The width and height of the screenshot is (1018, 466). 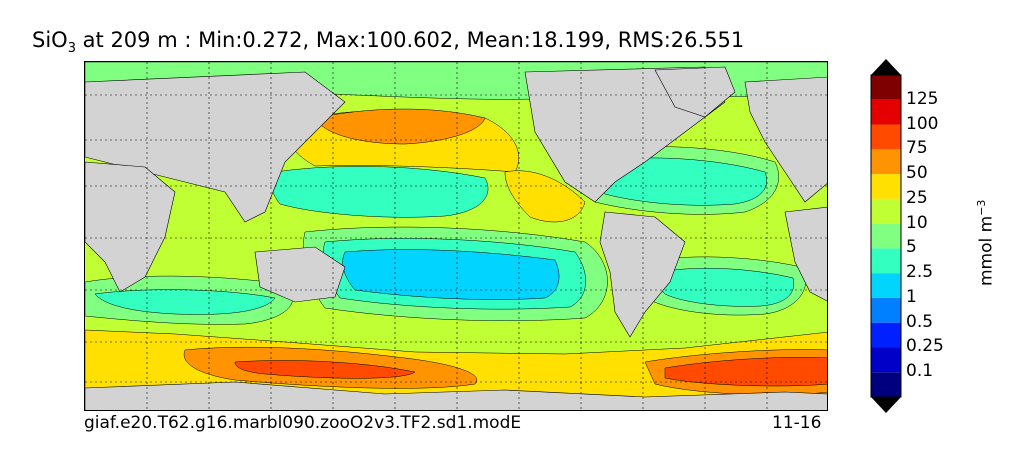 What do you see at coordinates (922, 98) in the screenshot?
I see `colorbar-tick-label: 125` at bounding box center [922, 98].